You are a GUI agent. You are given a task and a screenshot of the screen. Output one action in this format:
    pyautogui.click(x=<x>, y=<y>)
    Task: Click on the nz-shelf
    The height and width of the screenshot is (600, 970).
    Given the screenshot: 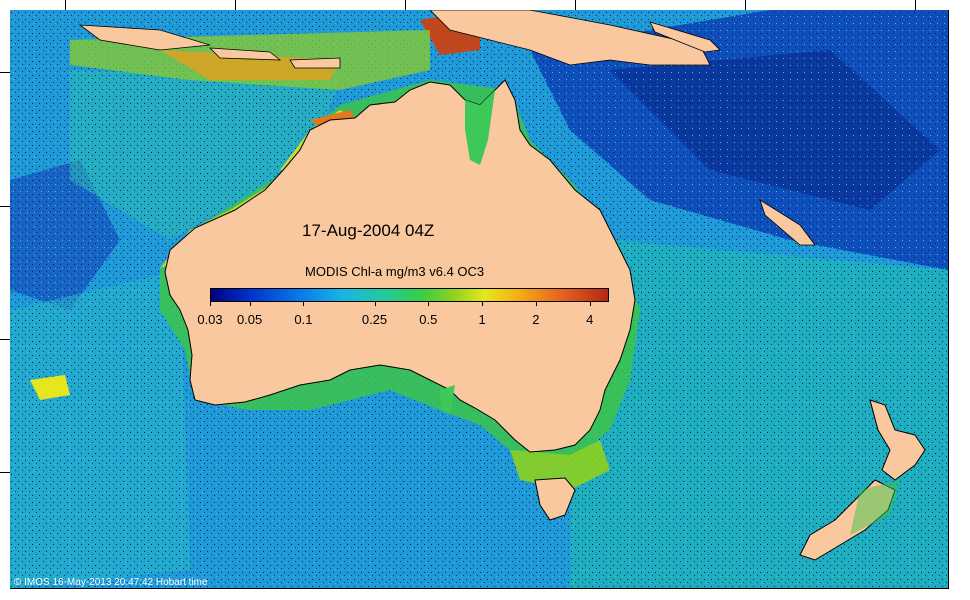 What is the action you would take?
    pyautogui.click(x=875, y=507)
    